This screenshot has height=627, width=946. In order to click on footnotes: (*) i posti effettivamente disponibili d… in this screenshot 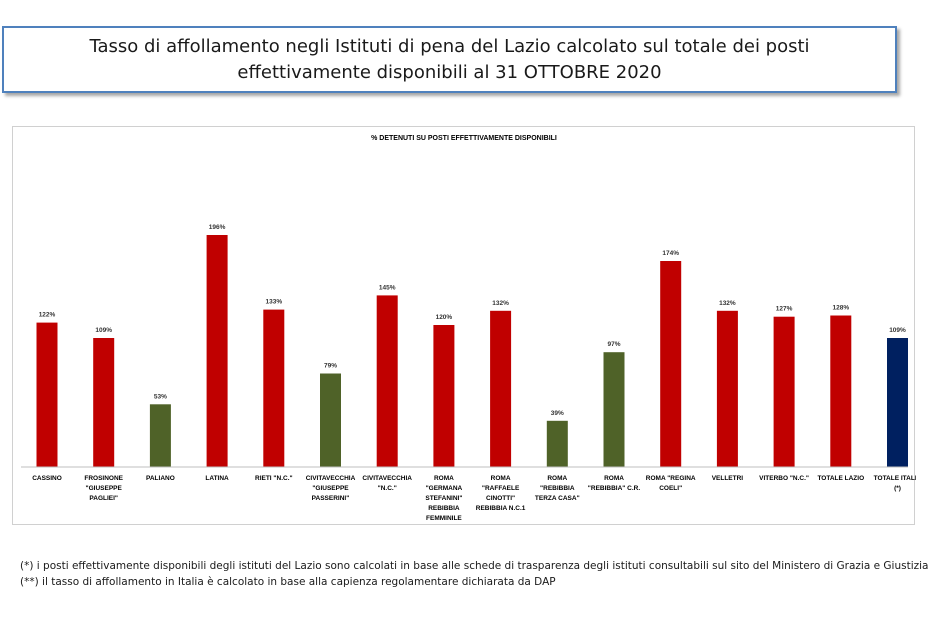, I will do `click(477, 574)`.